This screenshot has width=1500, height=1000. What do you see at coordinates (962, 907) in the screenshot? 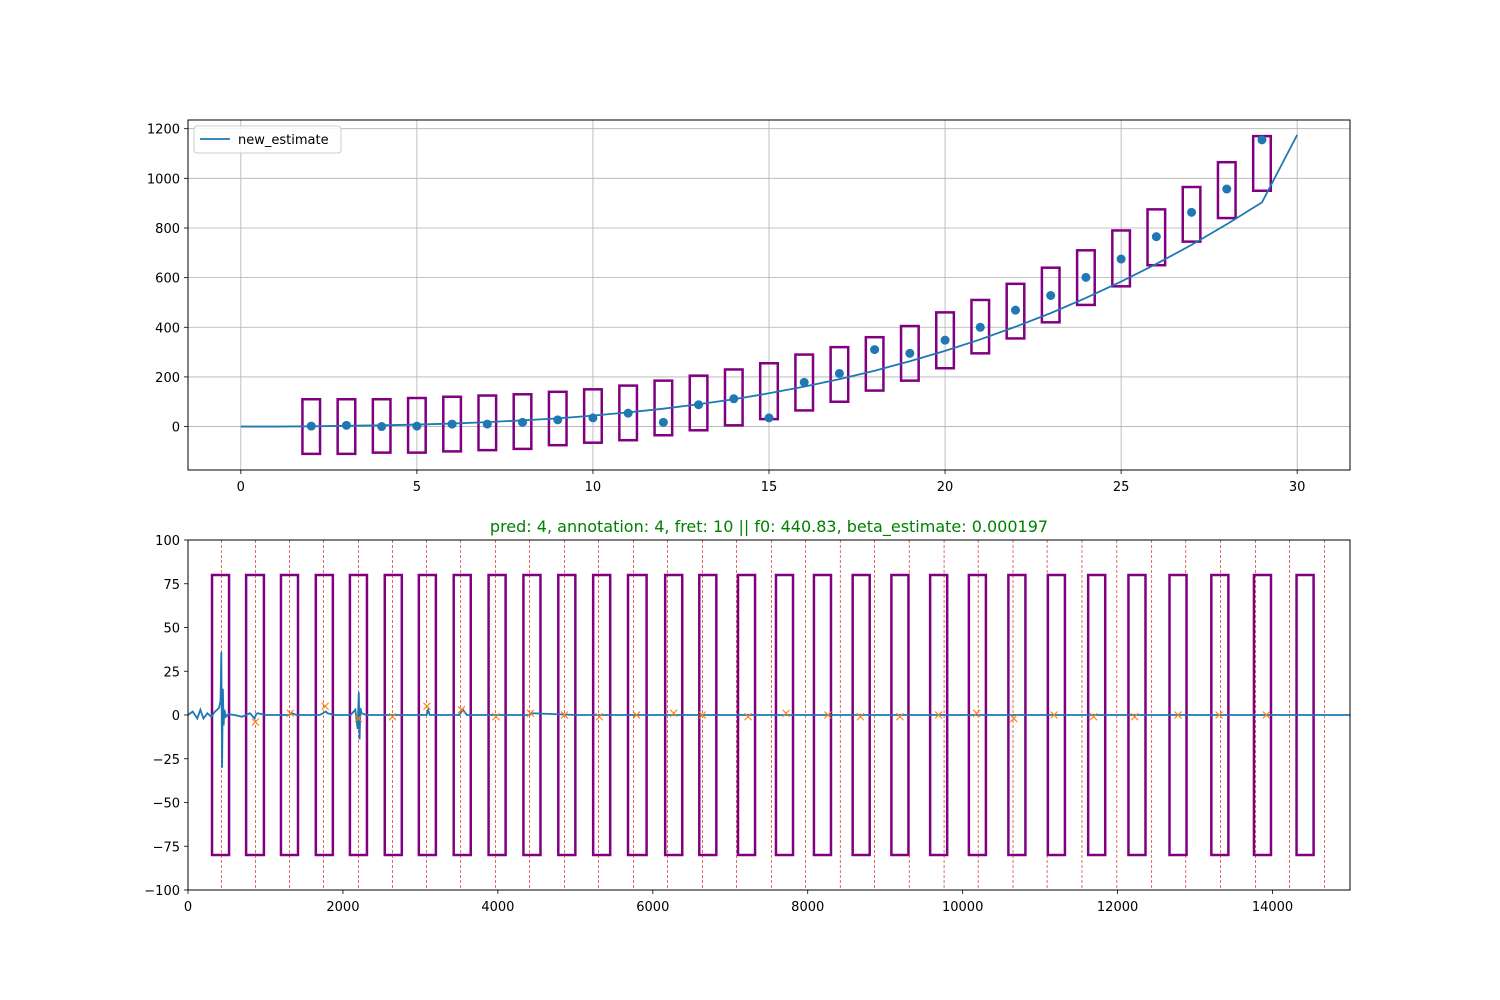
I see `bottom-x-tick-label: 10000` at bounding box center [962, 907].